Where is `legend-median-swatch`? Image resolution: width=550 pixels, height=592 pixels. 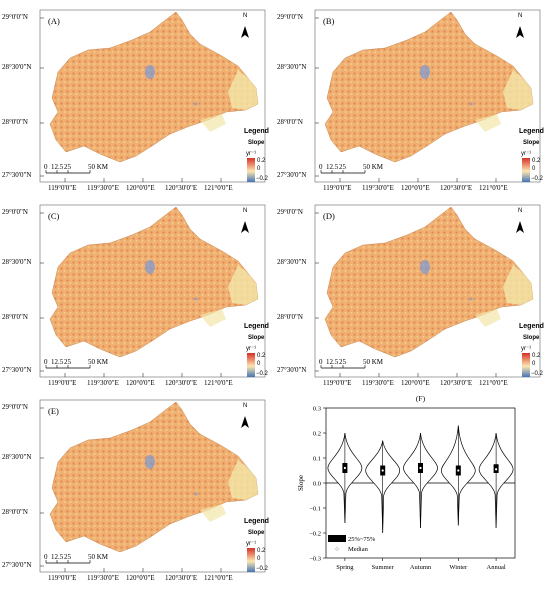 legend-median-swatch is located at coordinates (337, 549).